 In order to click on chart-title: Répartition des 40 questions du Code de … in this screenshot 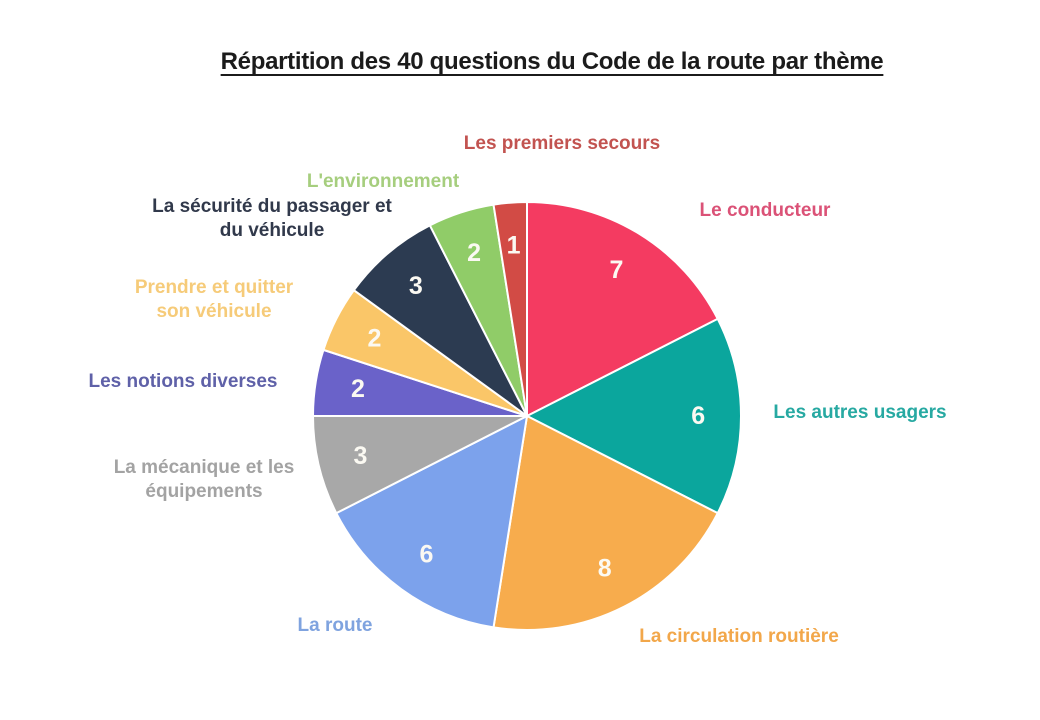, I will do `click(552, 61)`.